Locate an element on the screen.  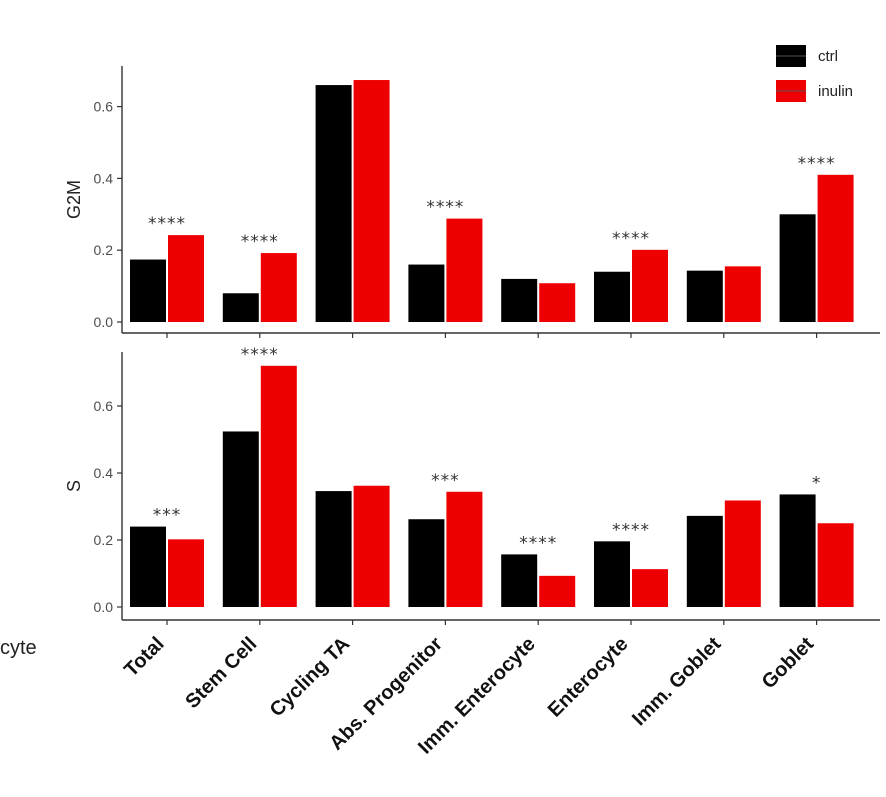
x-category-label-goblet: Goblet is located at coordinates (788, 663).